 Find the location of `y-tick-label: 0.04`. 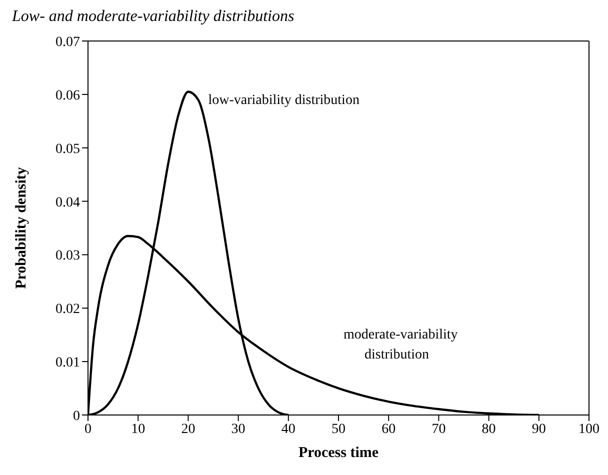

y-tick-label: 0.04 is located at coordinates (68, 202).